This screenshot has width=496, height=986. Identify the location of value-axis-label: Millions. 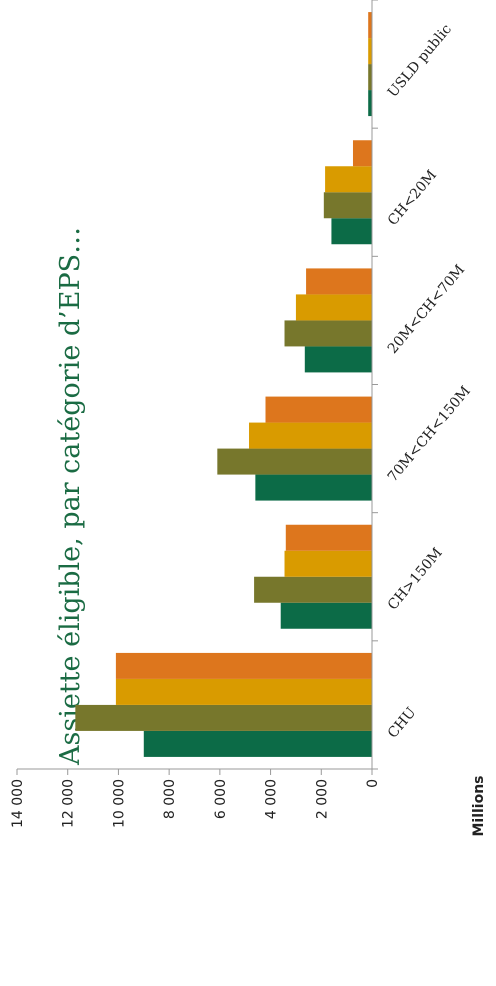
(479, 805).